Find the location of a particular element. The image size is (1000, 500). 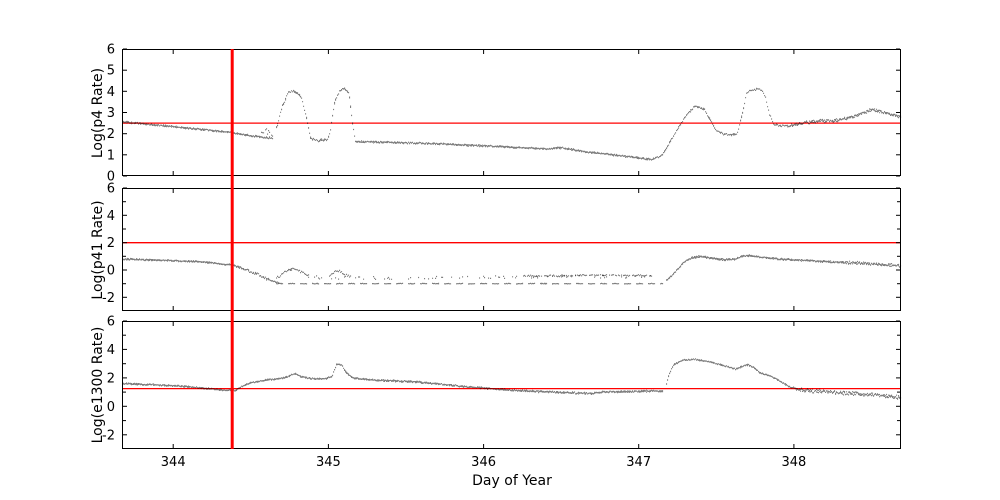

y-tick-labels: 0 1 2 3 4 5 6 is located at coordinates (111, 114).